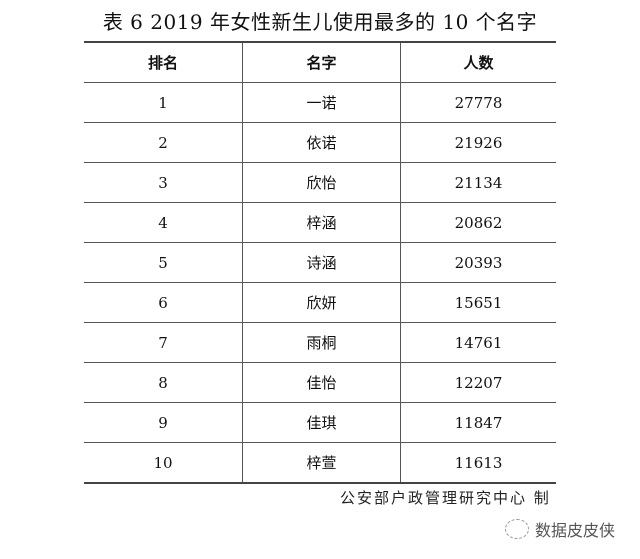  I want to click on wechat-icon, so click(517, 529).